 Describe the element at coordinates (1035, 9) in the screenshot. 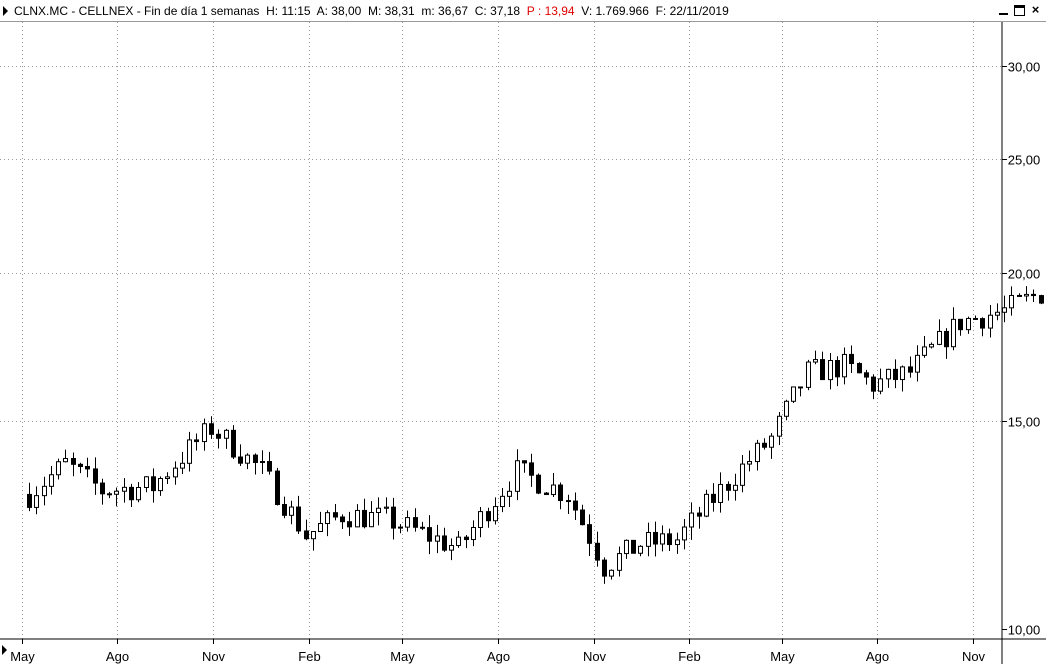

I see `close-button: ×` at that location.